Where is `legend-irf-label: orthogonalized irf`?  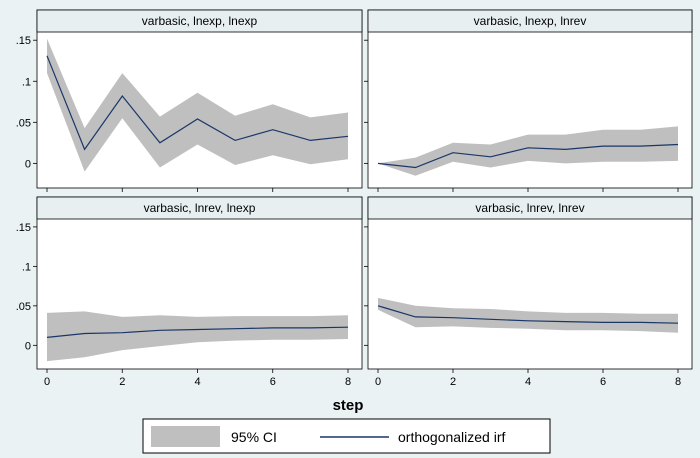 legend-irf-label: orthogonalized irf is located at coordinates (452, 437).